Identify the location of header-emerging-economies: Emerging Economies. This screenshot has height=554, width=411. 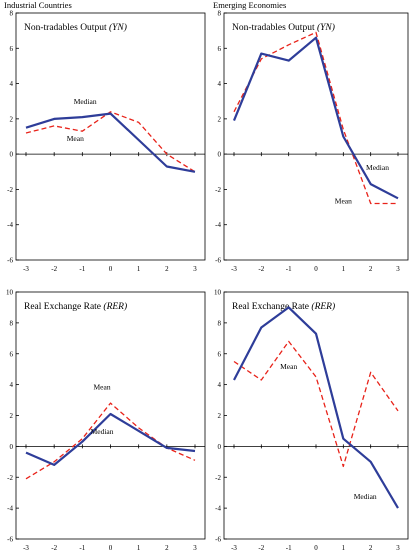
(250, 5).